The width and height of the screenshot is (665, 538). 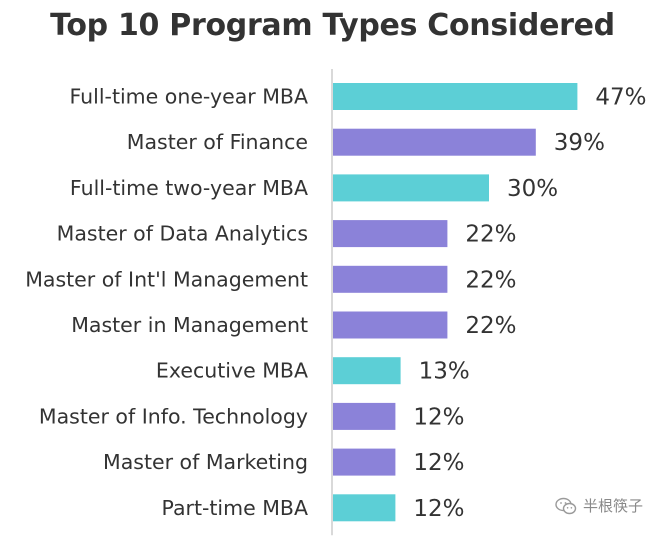 I want to click on category-label: Master in Management, so click(x=189, y=325).